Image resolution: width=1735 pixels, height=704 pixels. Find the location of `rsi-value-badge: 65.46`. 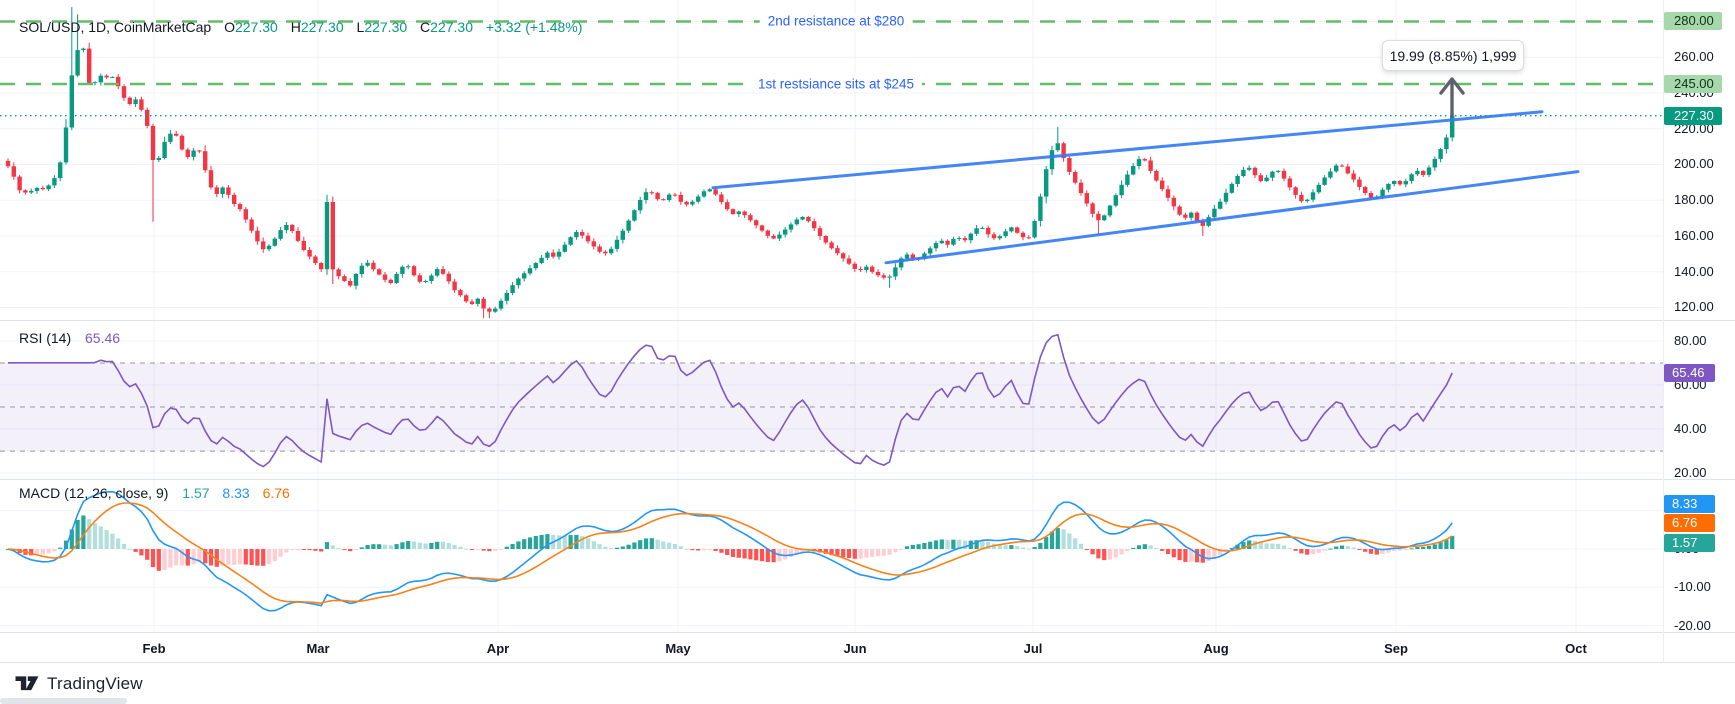

rsi-value-badge: 65.46 is located at coordinates (1689, 373).